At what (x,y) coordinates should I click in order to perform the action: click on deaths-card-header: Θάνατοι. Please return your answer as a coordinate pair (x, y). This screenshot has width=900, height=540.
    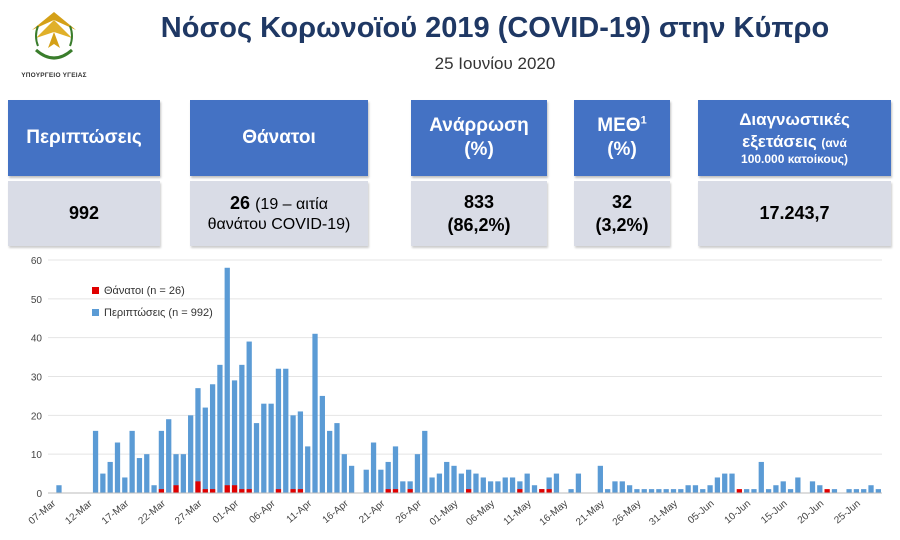
    Looking at the image, I should click on (279, 138).